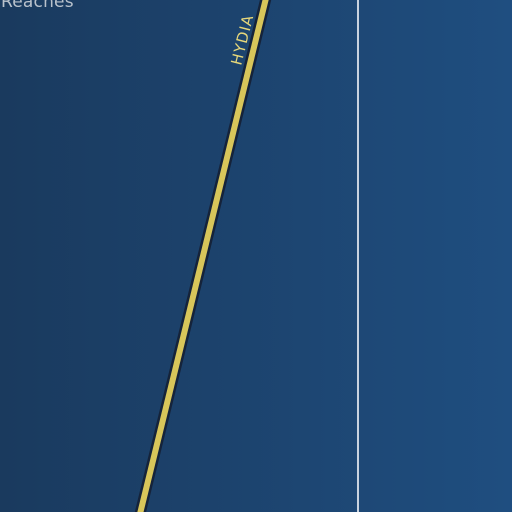 This screenshot has height=512, width=512. What do you see at coordinates (37, 6) in the screenshot?
I see `area-label: Reaches` at bounding box center [37, 6].